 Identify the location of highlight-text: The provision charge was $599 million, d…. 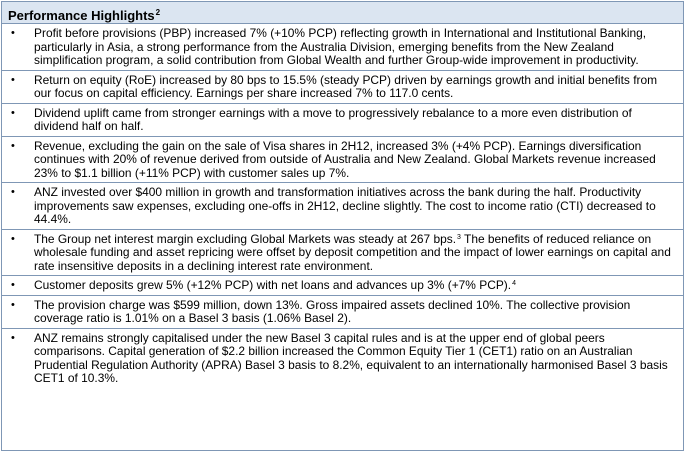
(332, 311).